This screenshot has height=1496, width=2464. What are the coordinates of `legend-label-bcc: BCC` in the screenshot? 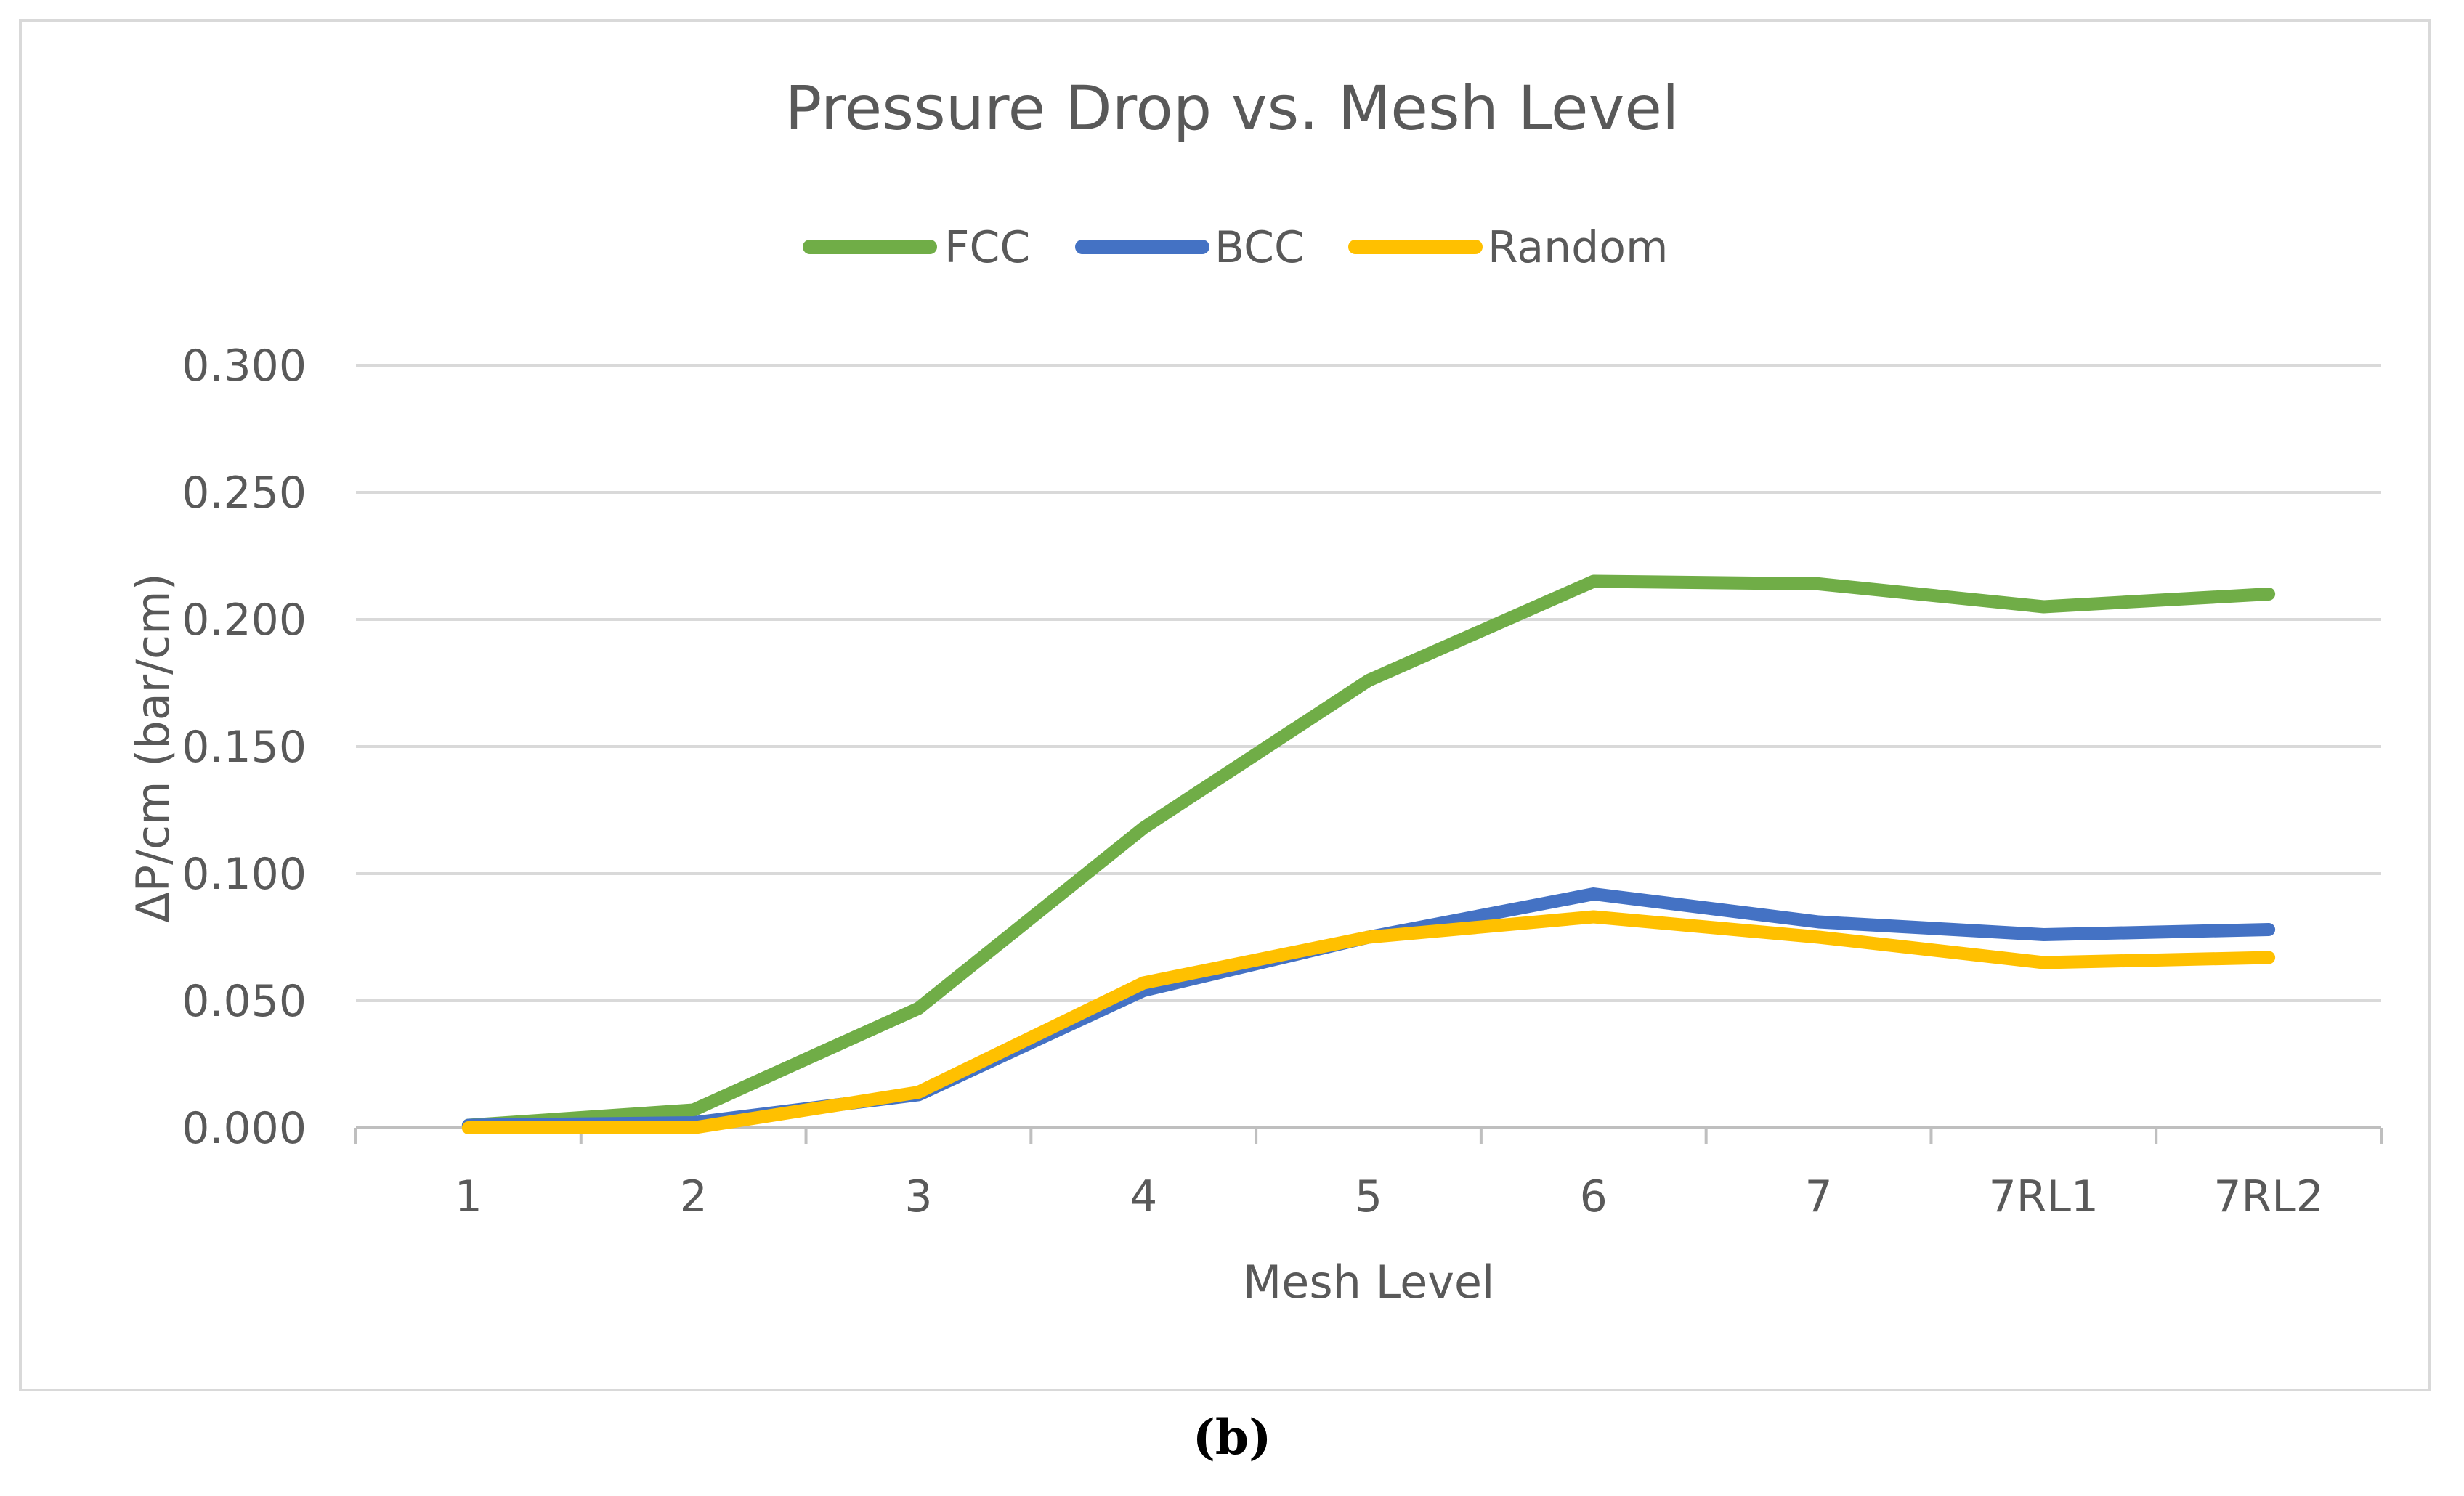 It's located at (1260, 247).